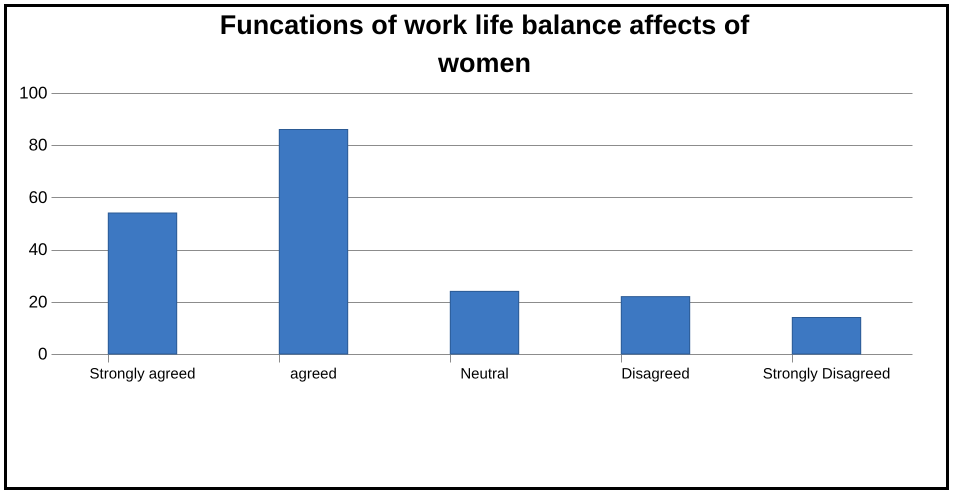 The image size is (959, 500). Describe the element at coordinates (485, 44) in the screenshot. I see `chart-title: Funcations of work life balance affects of women` at that location.